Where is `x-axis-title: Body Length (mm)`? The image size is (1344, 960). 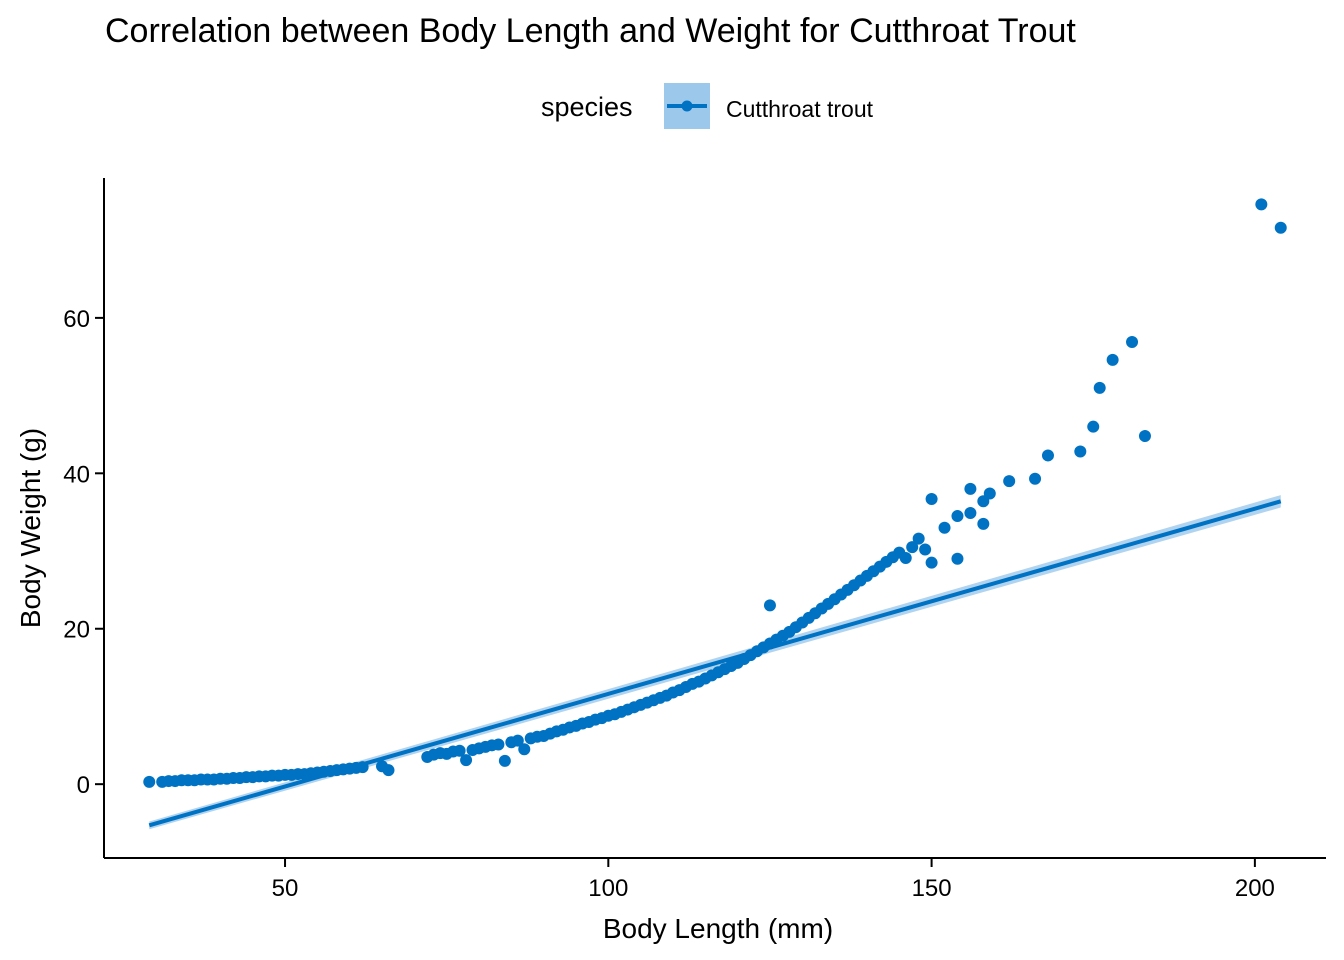 x-axis-title: Body Length (mm) is located at coordinates (718, 928).